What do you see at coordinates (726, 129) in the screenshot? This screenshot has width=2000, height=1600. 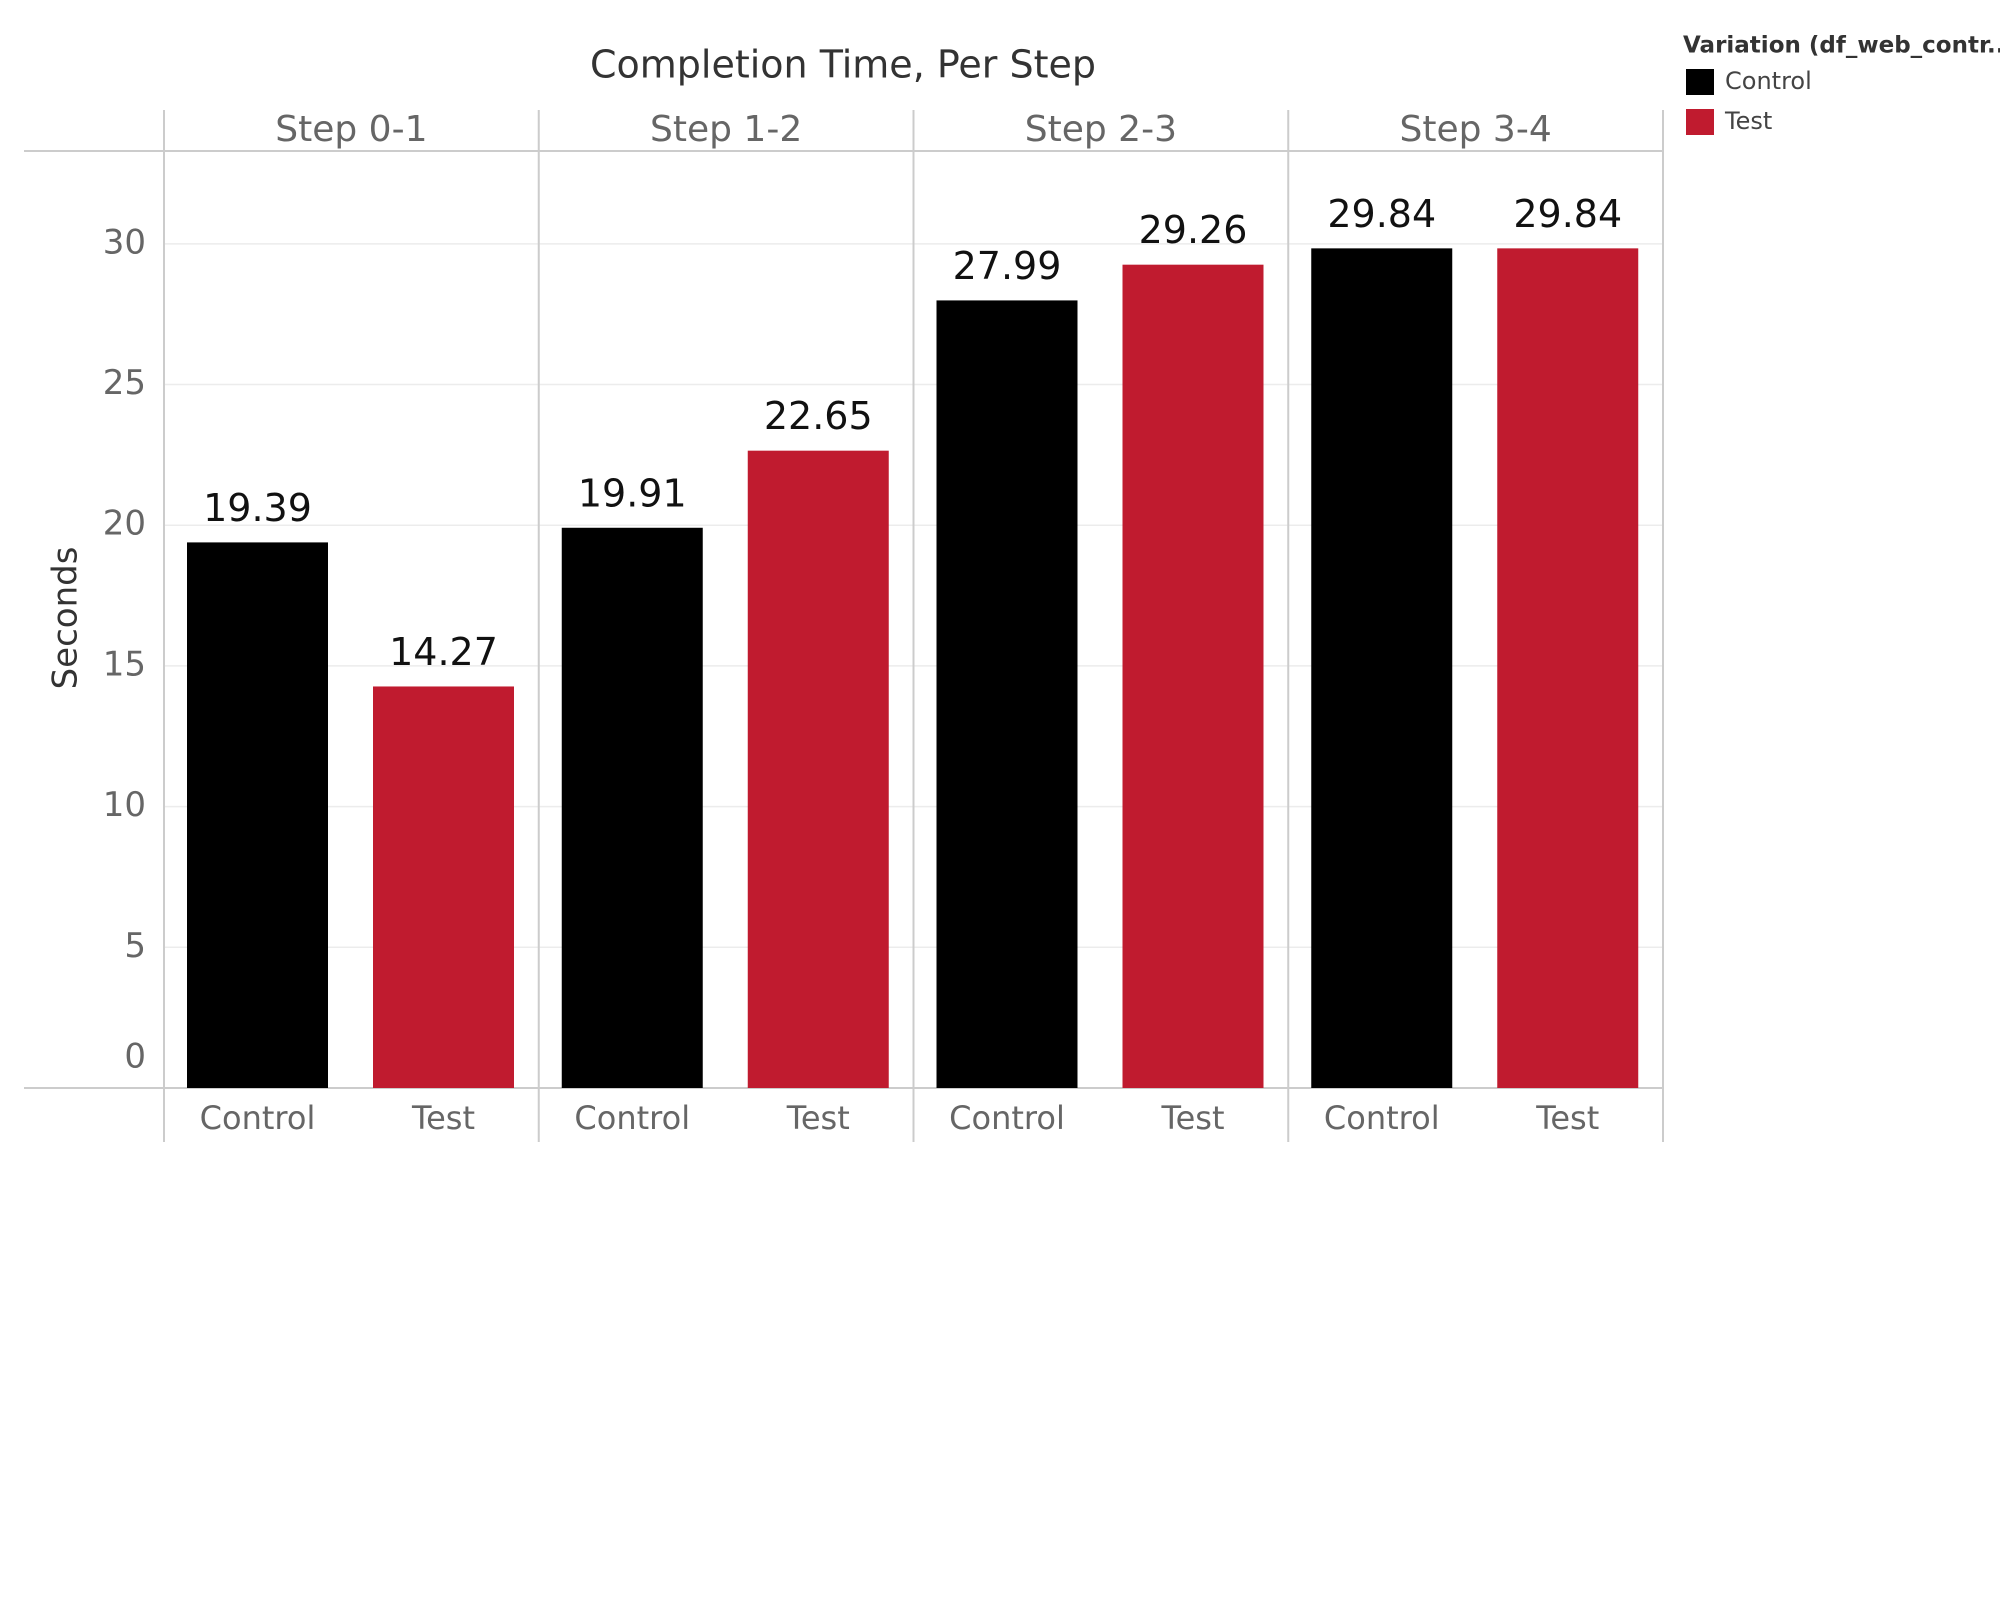 I see `pane-header: Step 1-2` at bounding box center [726, 129].